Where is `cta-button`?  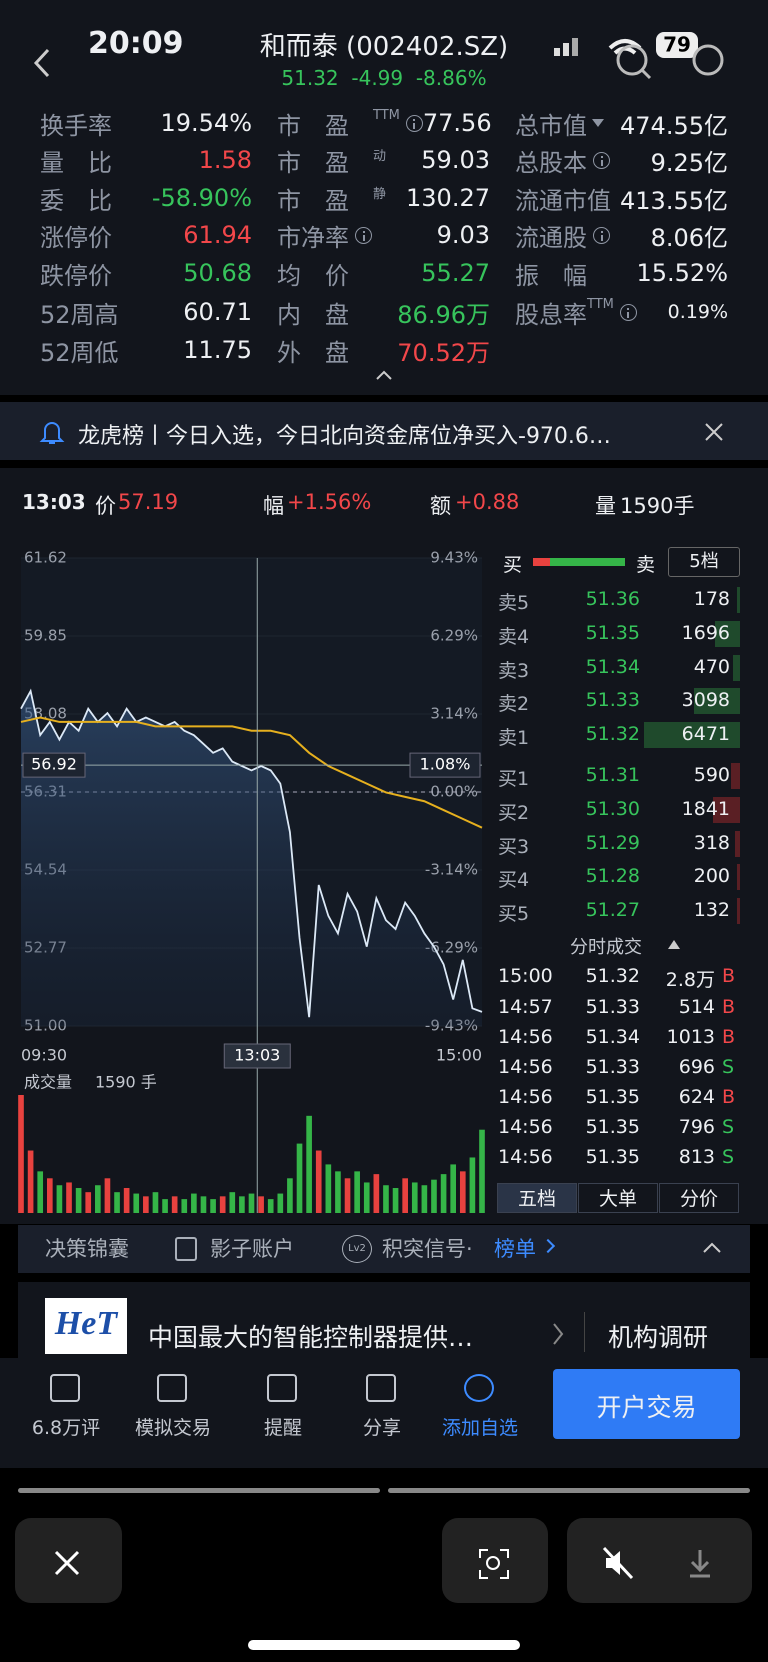 cta-button is located at coordinates (646, 1404).